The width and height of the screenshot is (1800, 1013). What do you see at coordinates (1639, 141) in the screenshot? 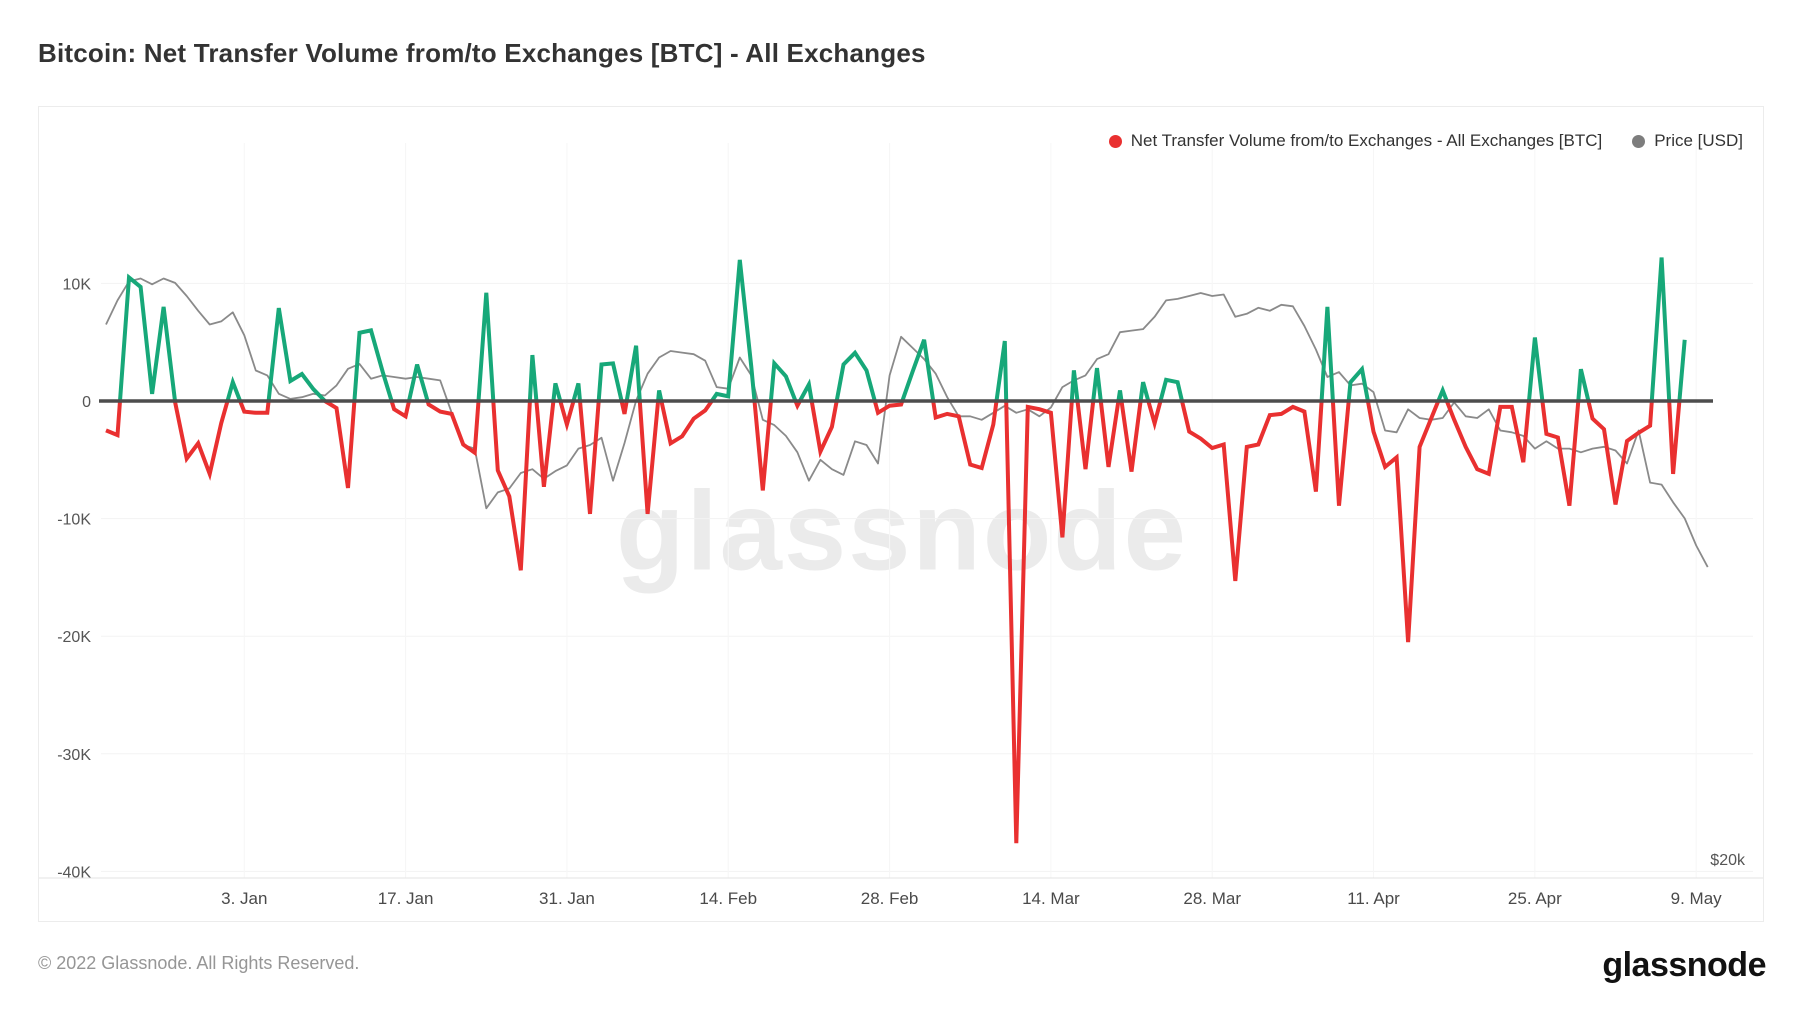
I see `legend-dot-gray-icon` at bounding box center [1639, 141].